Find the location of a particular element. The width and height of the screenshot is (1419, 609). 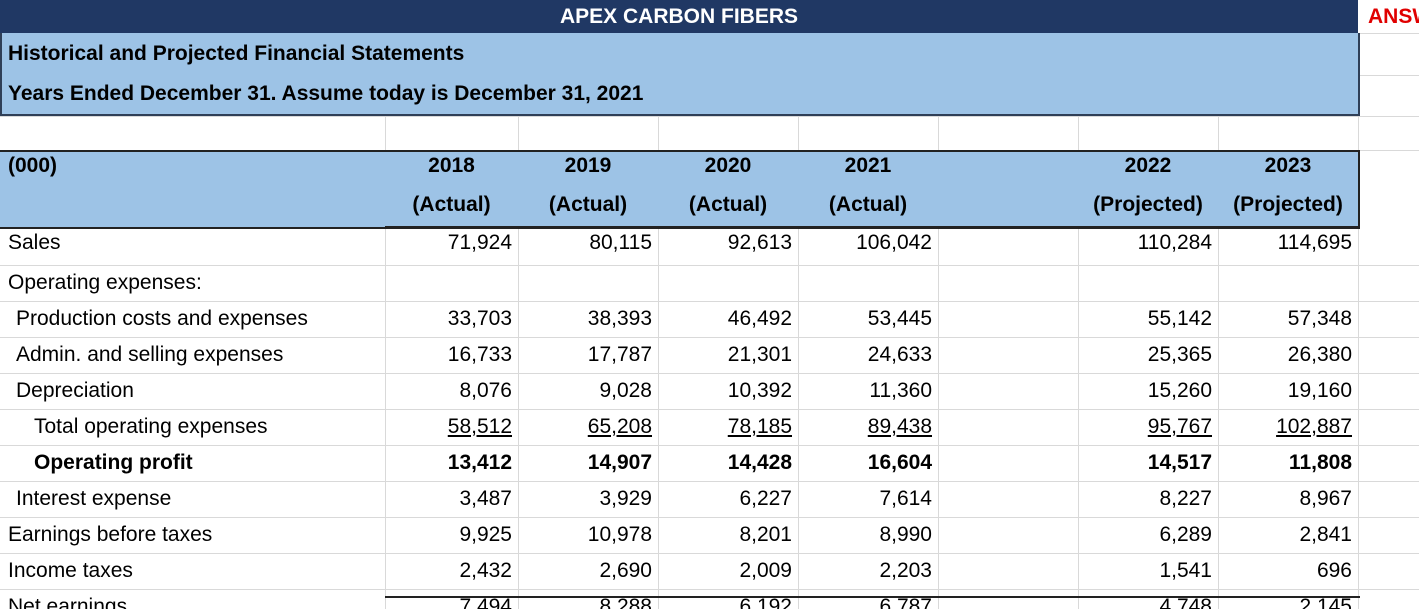

value-cell: 6,192 is located at coordinates (765, 602).